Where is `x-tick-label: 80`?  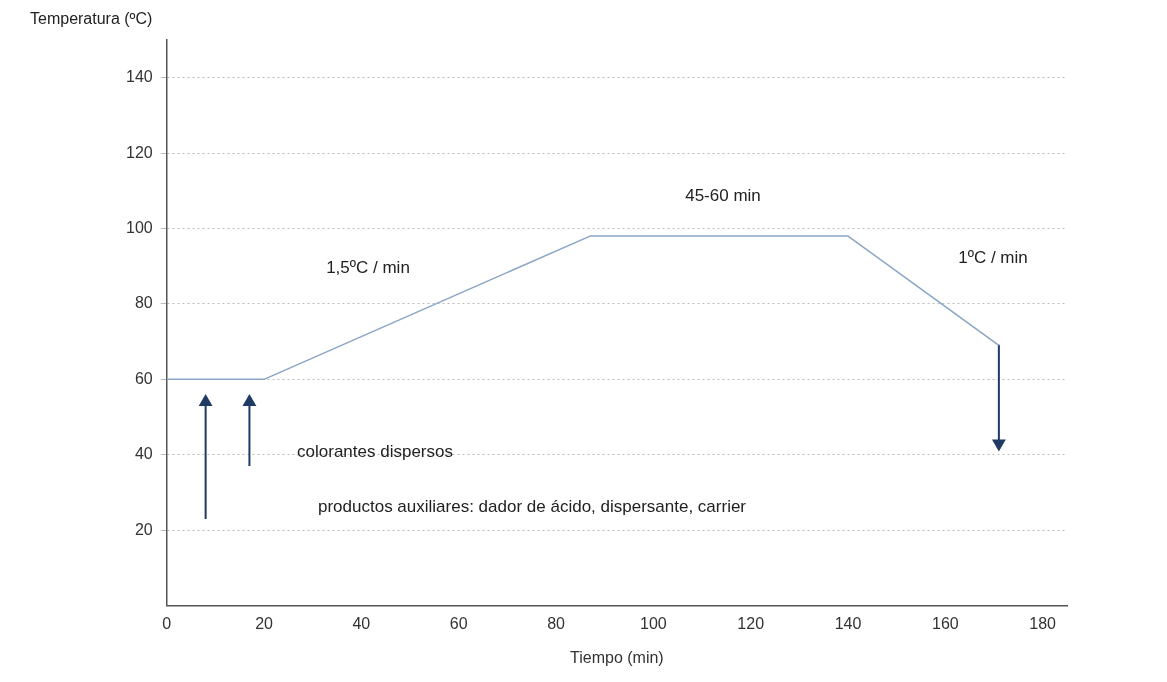
x-tick-label: 80 is located at coordinates (556, 623).